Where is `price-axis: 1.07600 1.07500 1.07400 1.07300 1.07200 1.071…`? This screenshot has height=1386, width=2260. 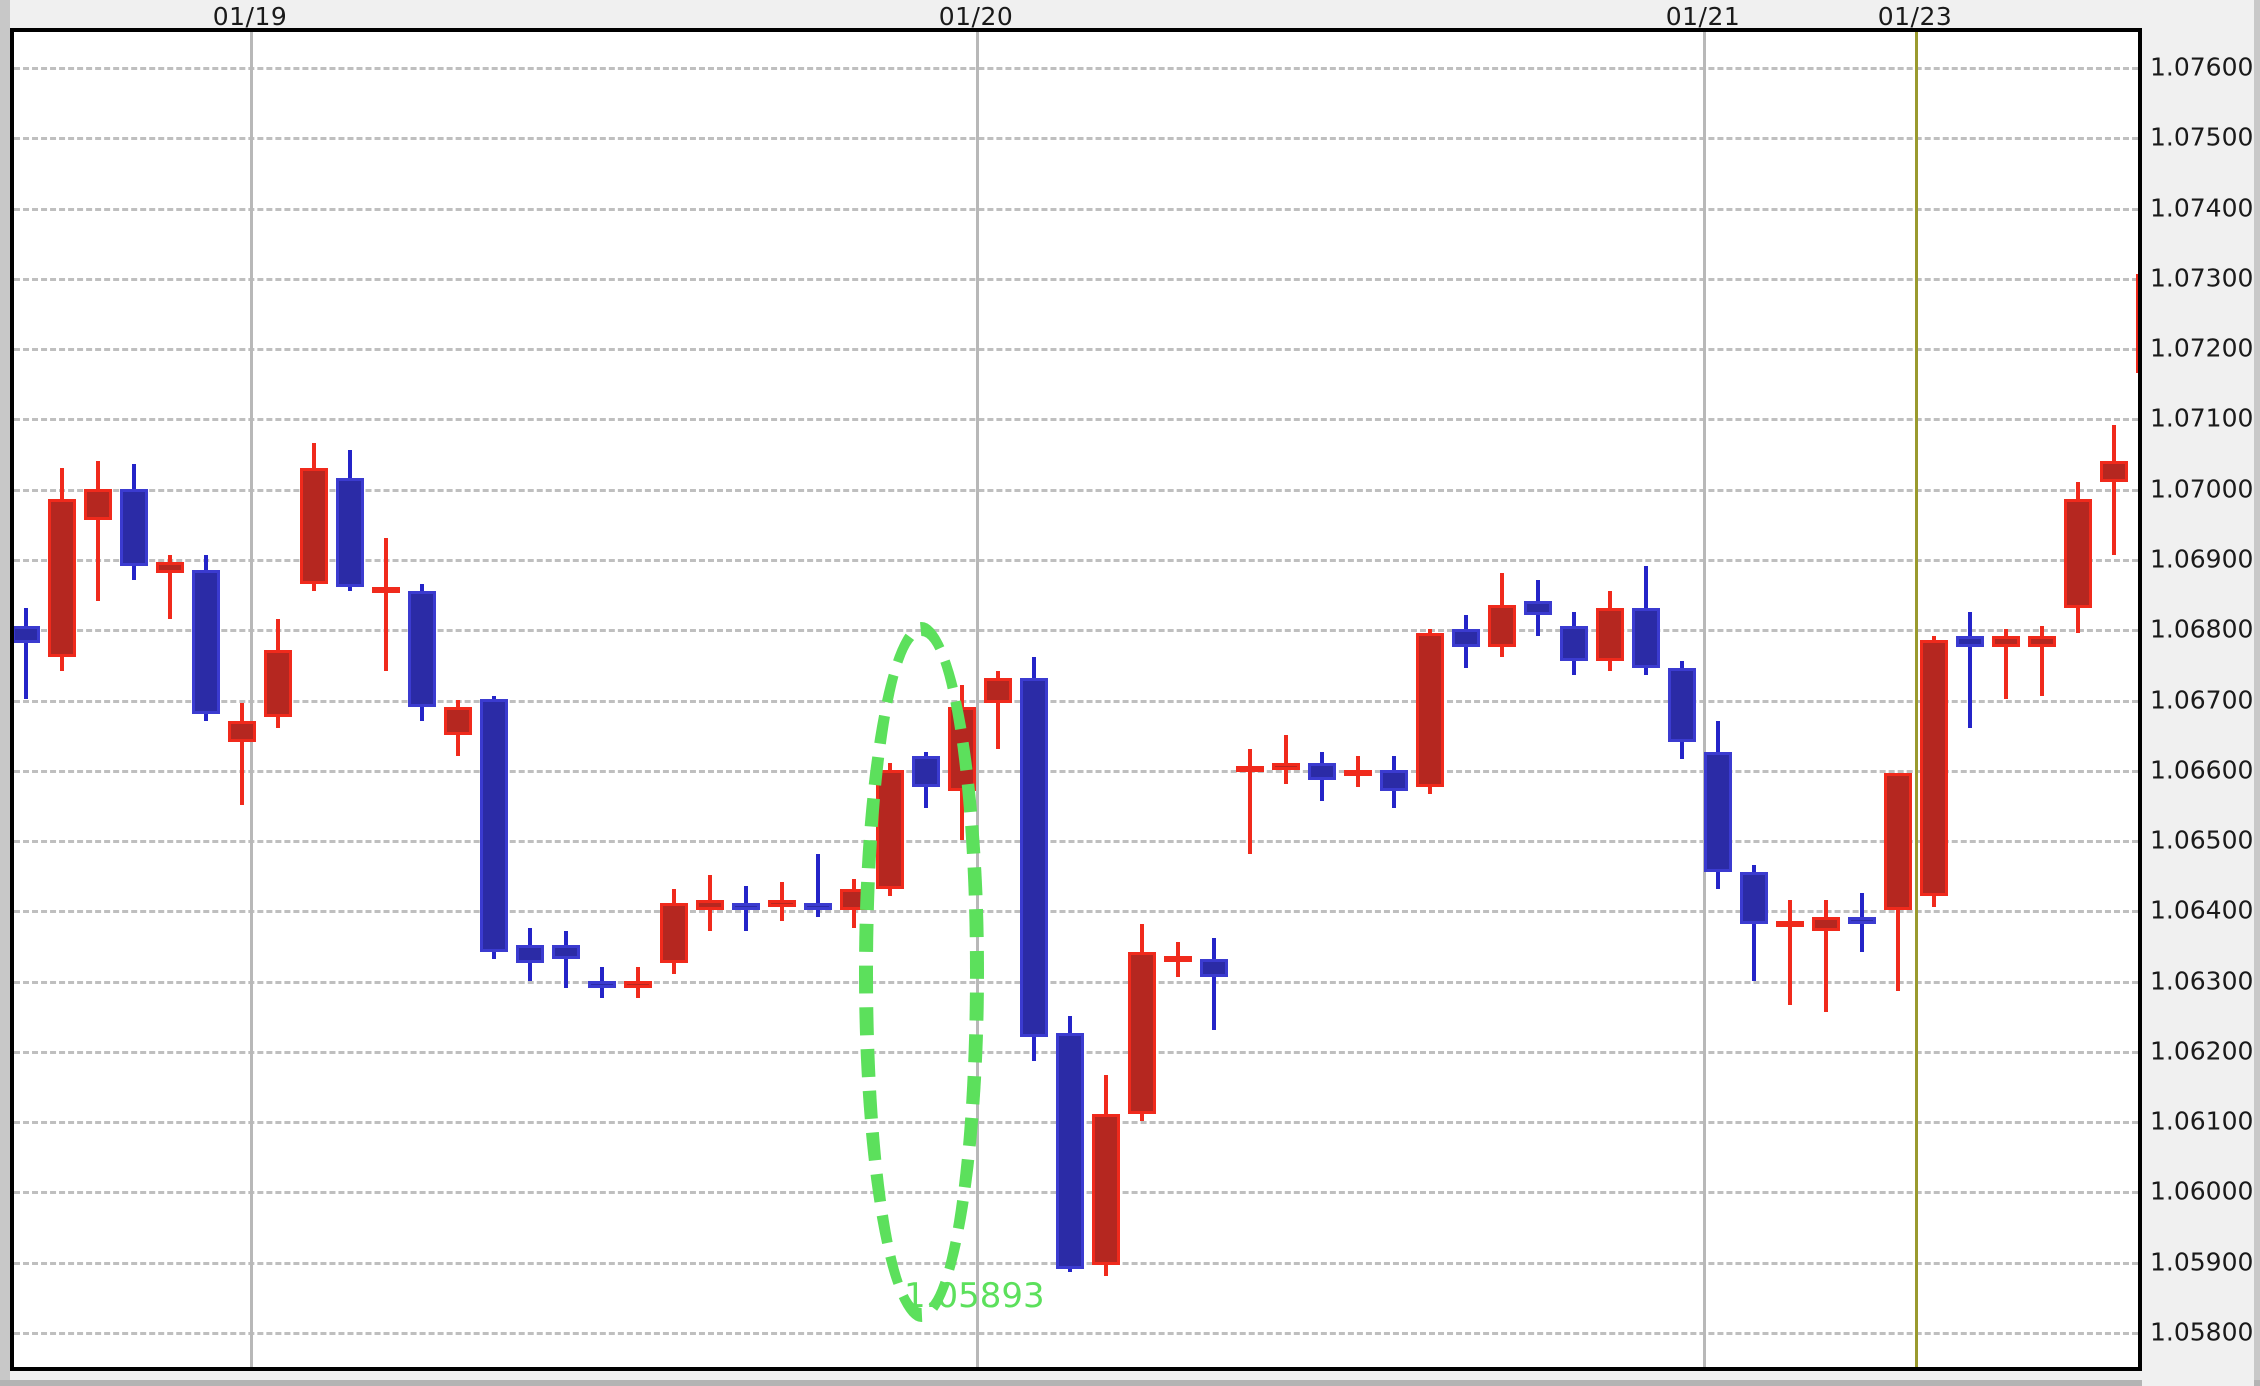
price-axis: 1.07600 1.07500 1.07400 1.07300 1.07200 1.071… is located at coordinates (2198, 693).